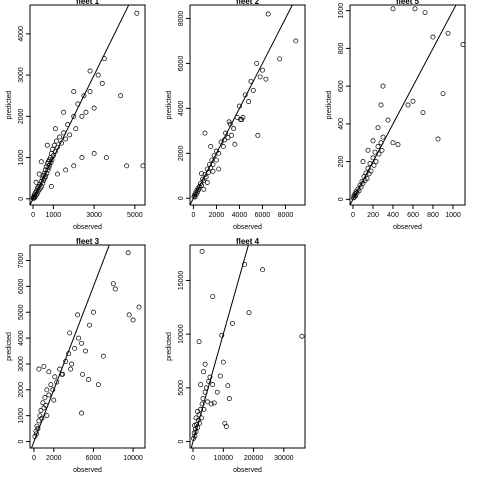  What do you see at coordinates (224, 458) in the screenshot?
I see `x-tick-label: 10000` at bounding box center [224, 458].